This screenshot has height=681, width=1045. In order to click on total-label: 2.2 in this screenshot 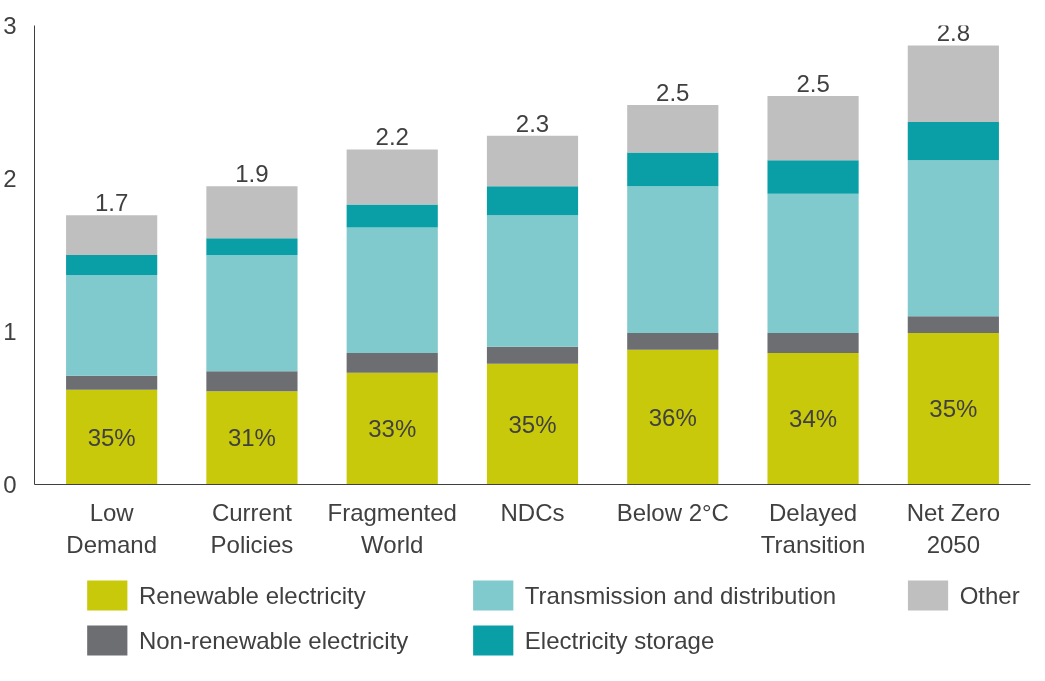, I will do `click(392, 137)`.